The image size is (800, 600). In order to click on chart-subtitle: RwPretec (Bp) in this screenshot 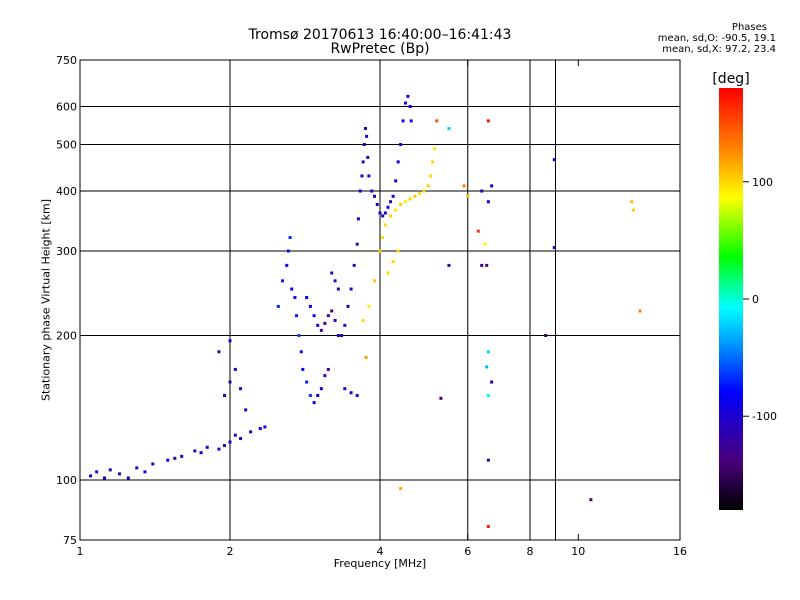, I will do `click(380, 49)`.